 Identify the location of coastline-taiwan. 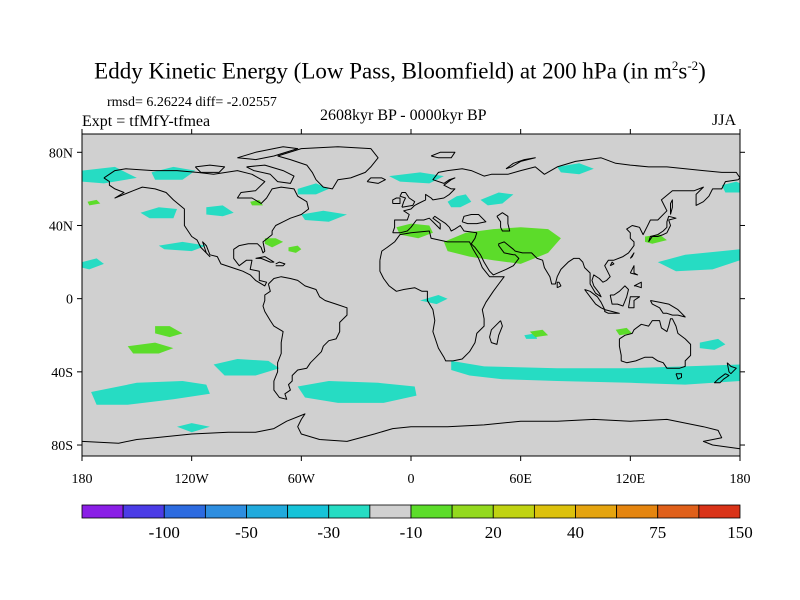
(632, 255).